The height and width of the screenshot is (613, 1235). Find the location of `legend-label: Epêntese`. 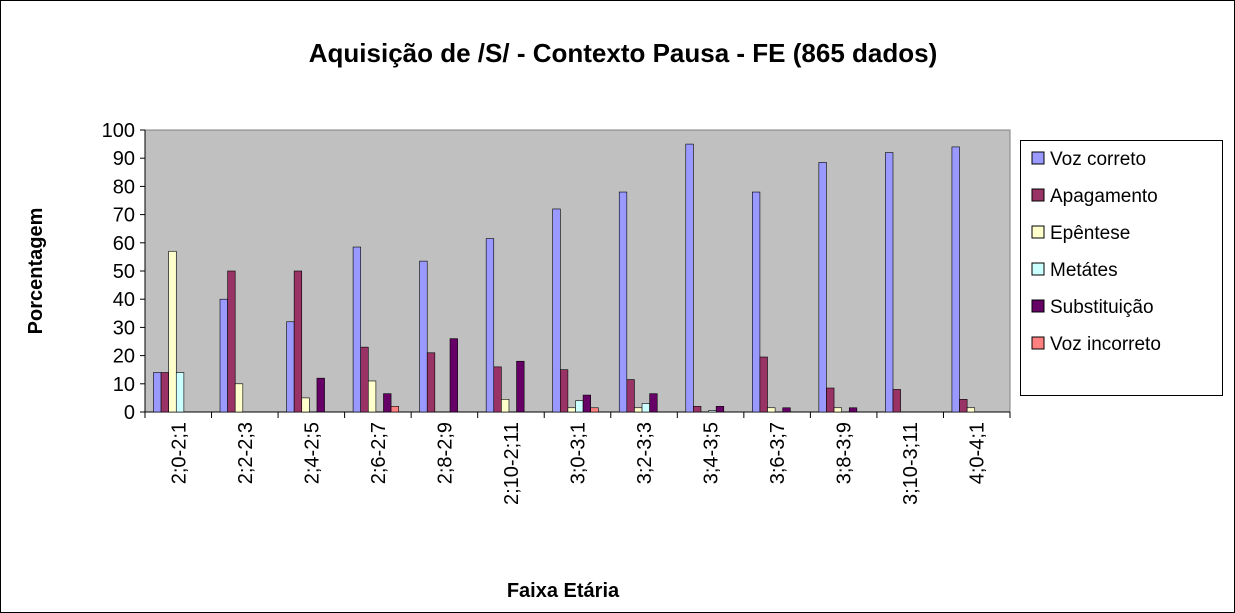

legend-label: Epêntese is located at coordinates (1090, 233).